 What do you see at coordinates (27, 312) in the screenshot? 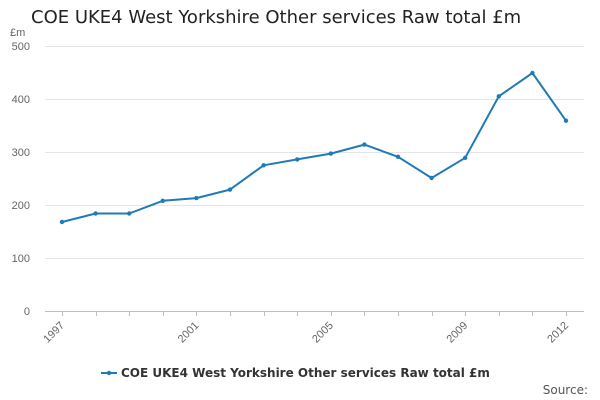
I see `y-tick-label: 0` at bounding box center [27, 312].